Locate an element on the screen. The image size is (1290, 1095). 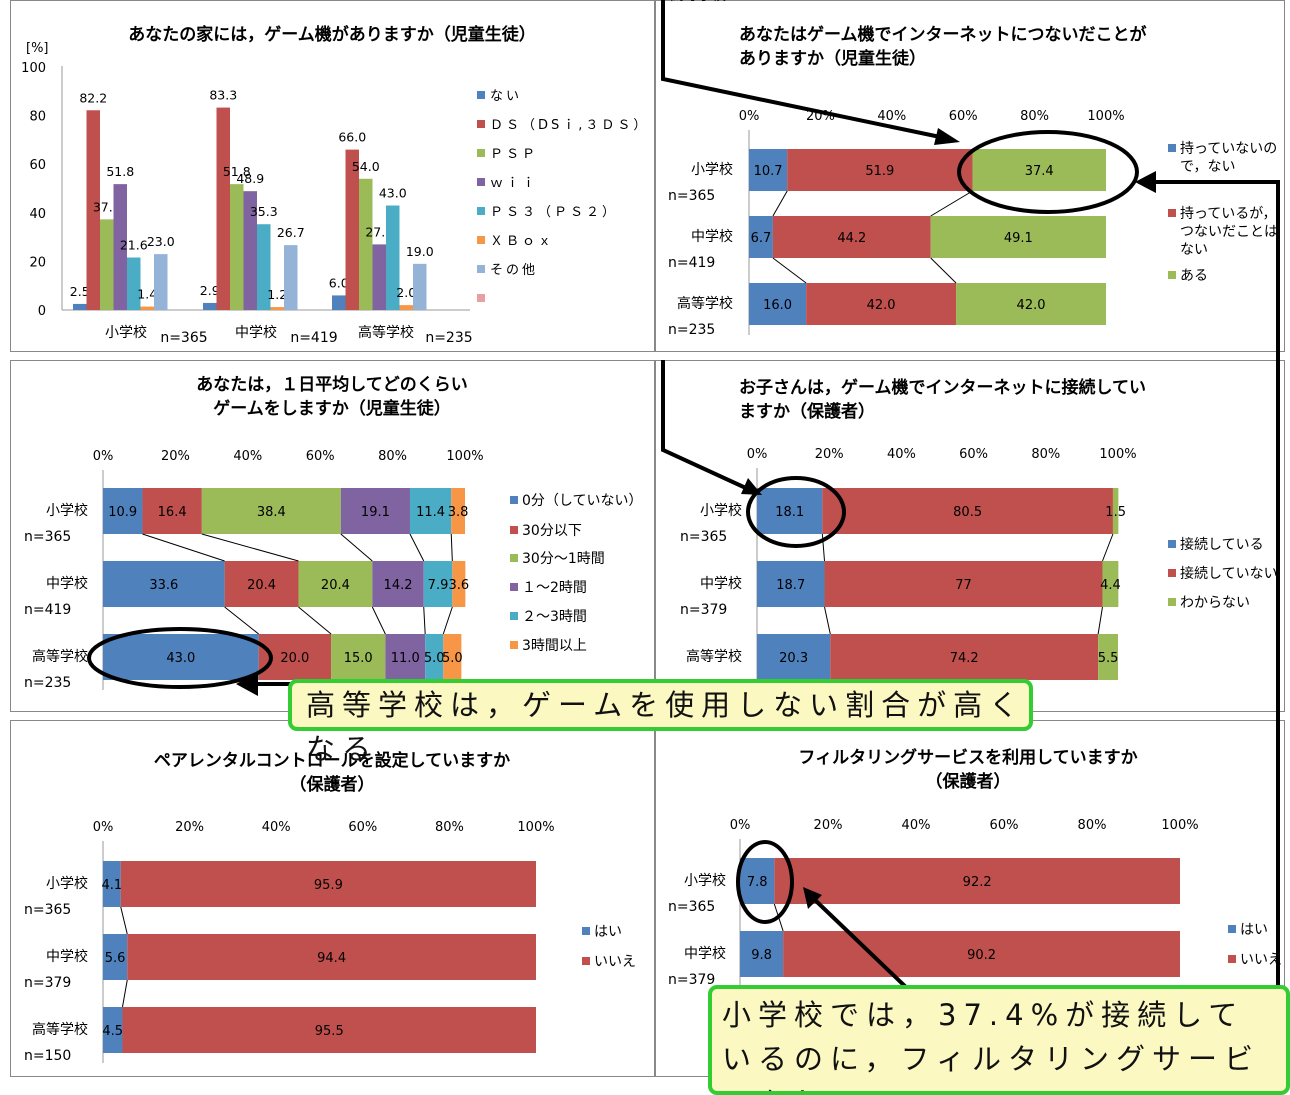
data-label: 51.9 is located at coordinates (879, 171).